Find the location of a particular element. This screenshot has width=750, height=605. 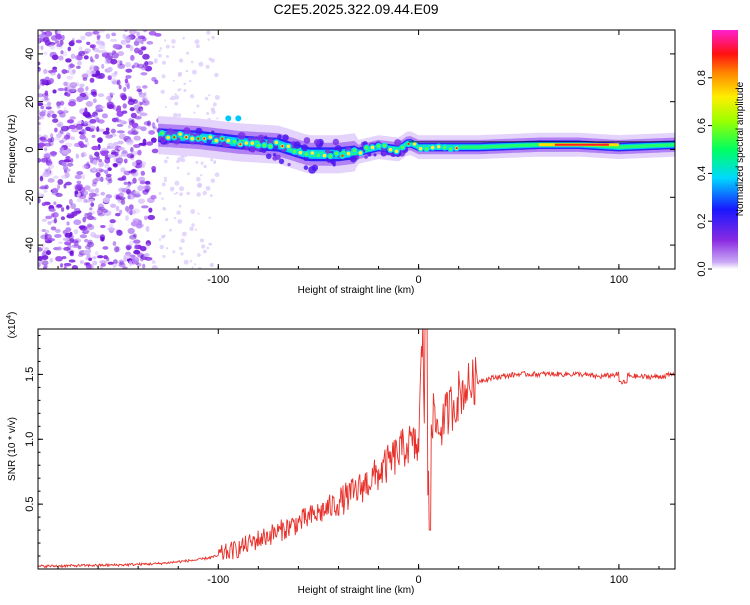

colorbar-ticks: 0.0 0.2 0.4 0.6 0.8 is located at coordinates (704, 173).